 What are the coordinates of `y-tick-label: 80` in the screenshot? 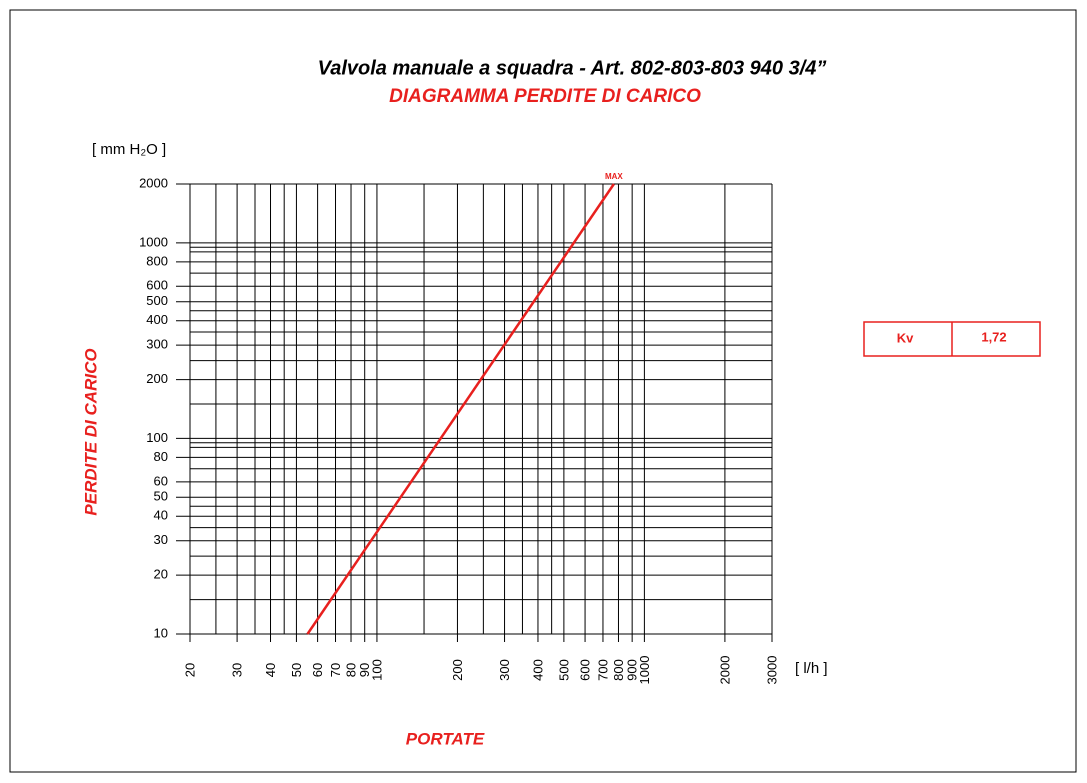 It's located at (161, 456).